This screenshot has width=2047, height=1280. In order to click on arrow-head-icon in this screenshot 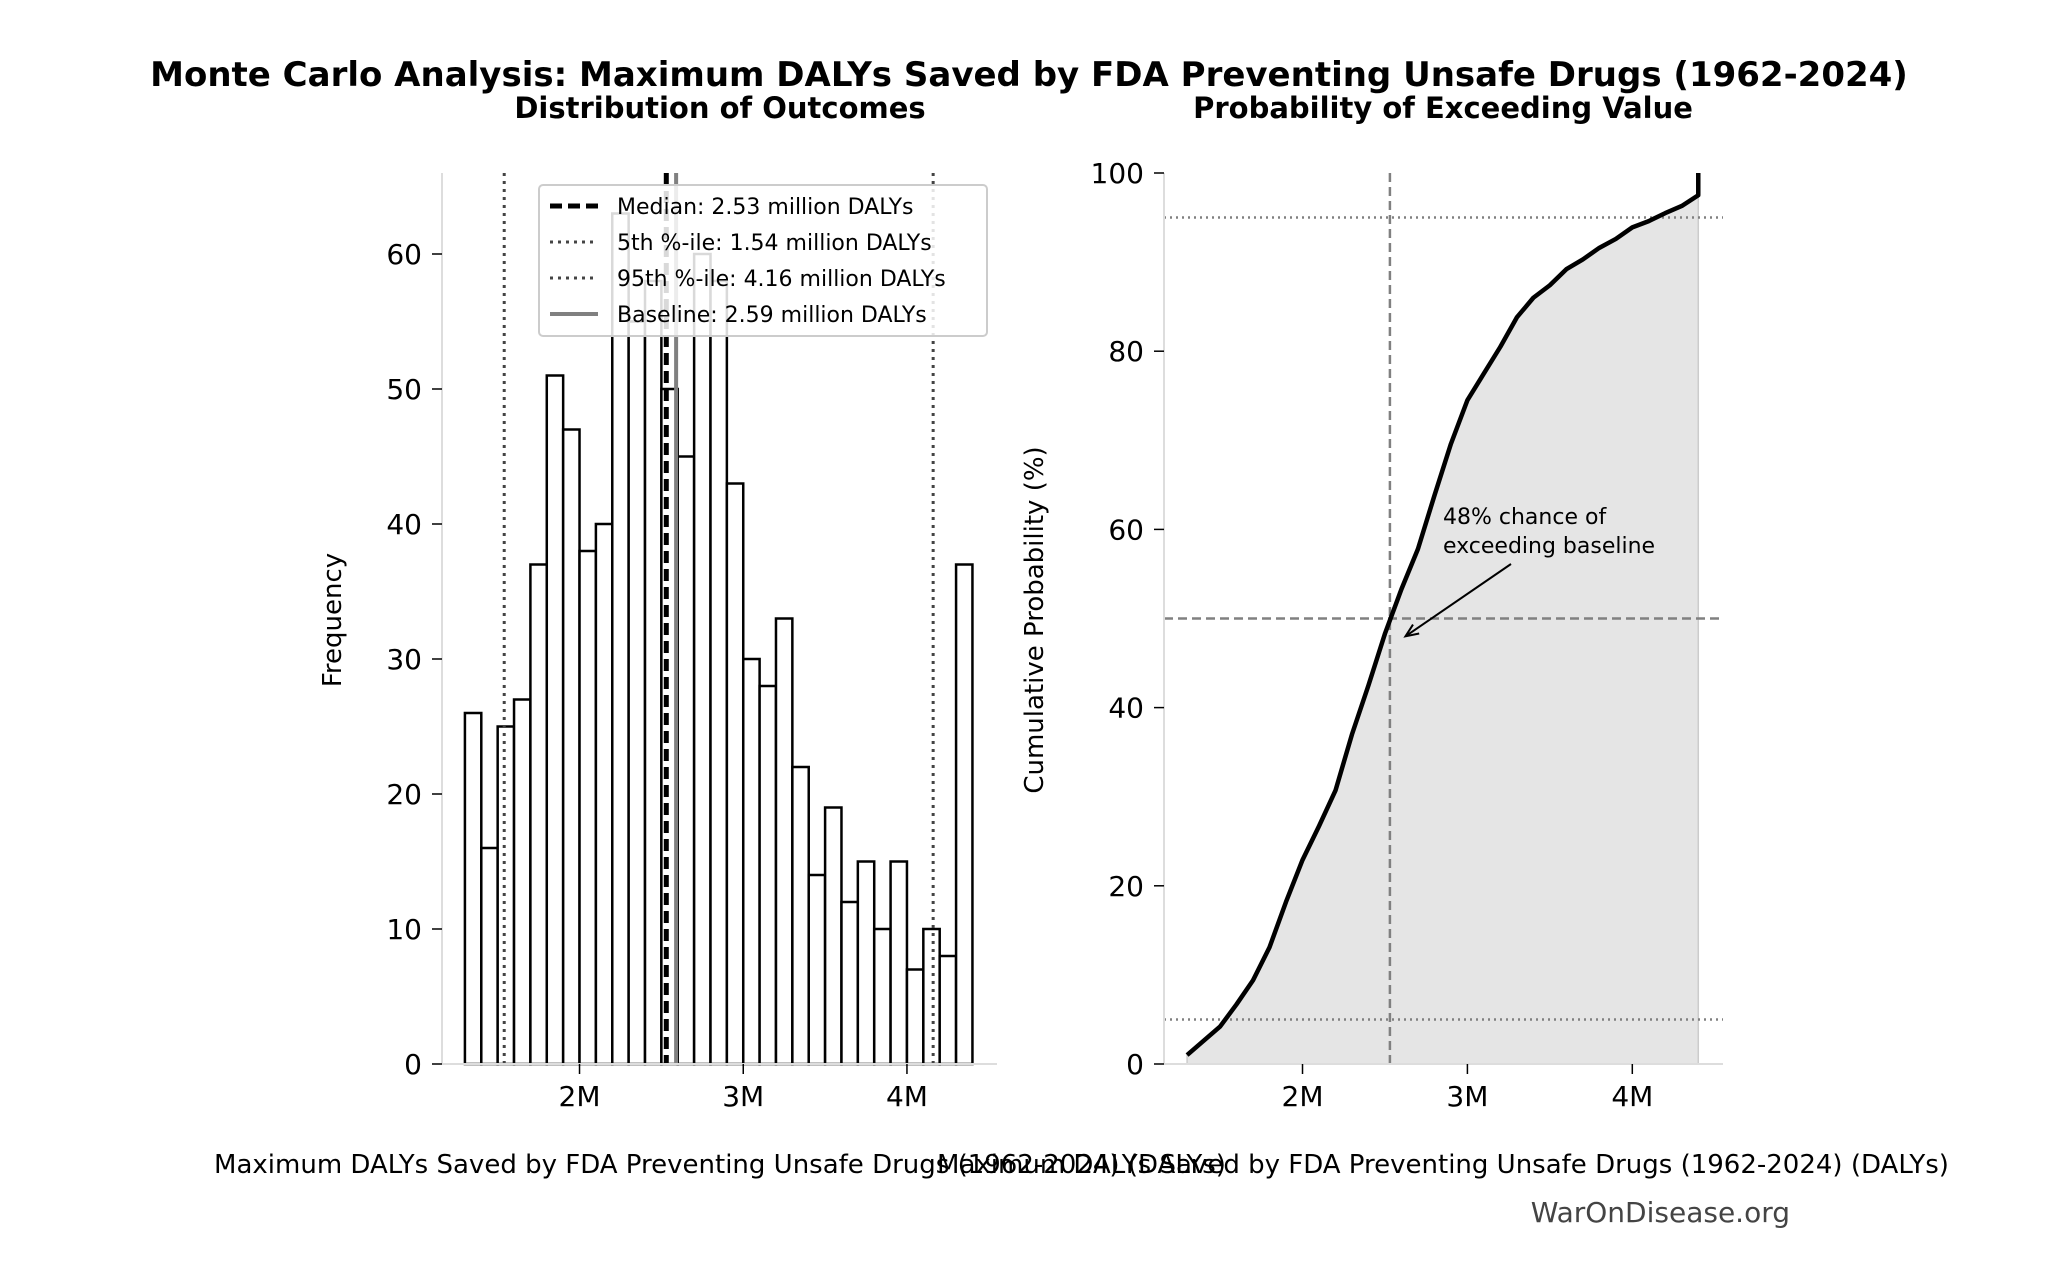, I will do `click(1411, 630)`.